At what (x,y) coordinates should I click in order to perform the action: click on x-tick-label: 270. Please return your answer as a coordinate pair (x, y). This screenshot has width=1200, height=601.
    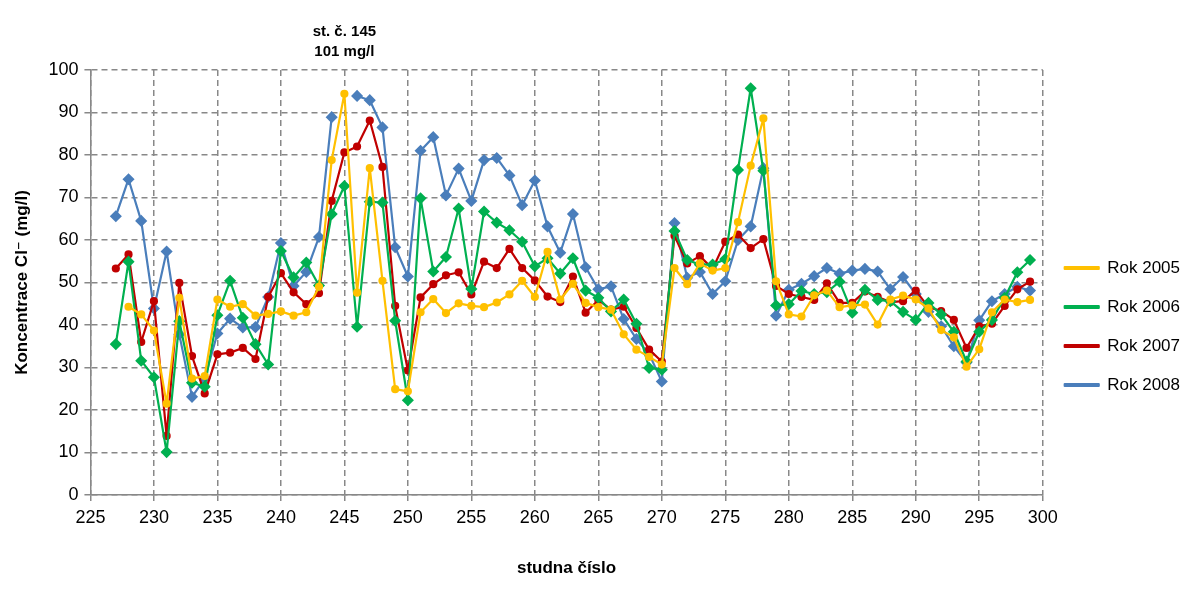
    Looking at the image, I should click on (661, 516).